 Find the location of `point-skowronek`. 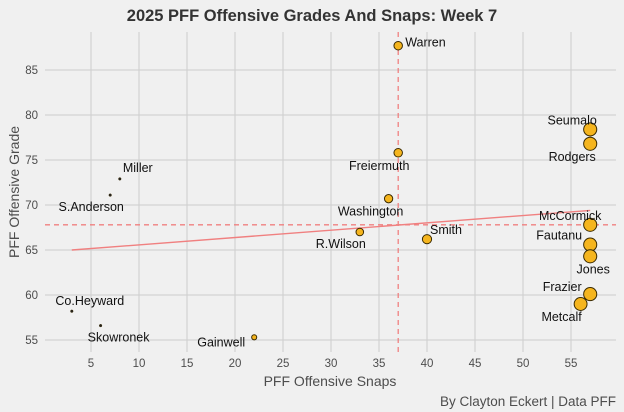

point-skowronek is located at coordinates (101, 326).